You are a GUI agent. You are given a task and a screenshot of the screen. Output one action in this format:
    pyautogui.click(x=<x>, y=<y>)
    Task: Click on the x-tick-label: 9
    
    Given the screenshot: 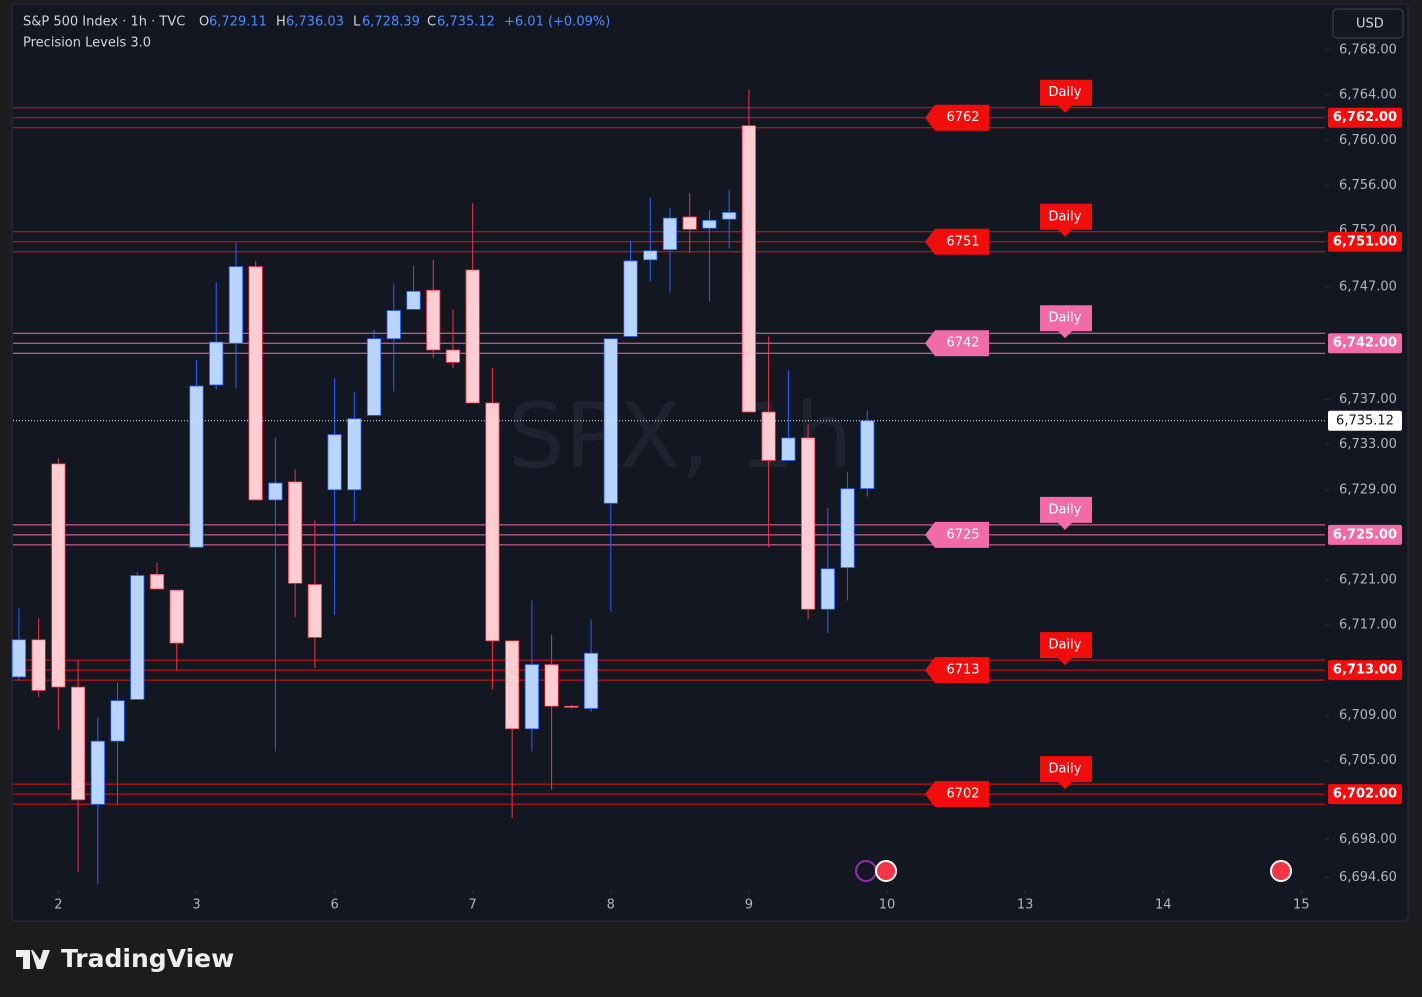 What is the action you would take?
    pyautogui.click(x=749, y=905)
    